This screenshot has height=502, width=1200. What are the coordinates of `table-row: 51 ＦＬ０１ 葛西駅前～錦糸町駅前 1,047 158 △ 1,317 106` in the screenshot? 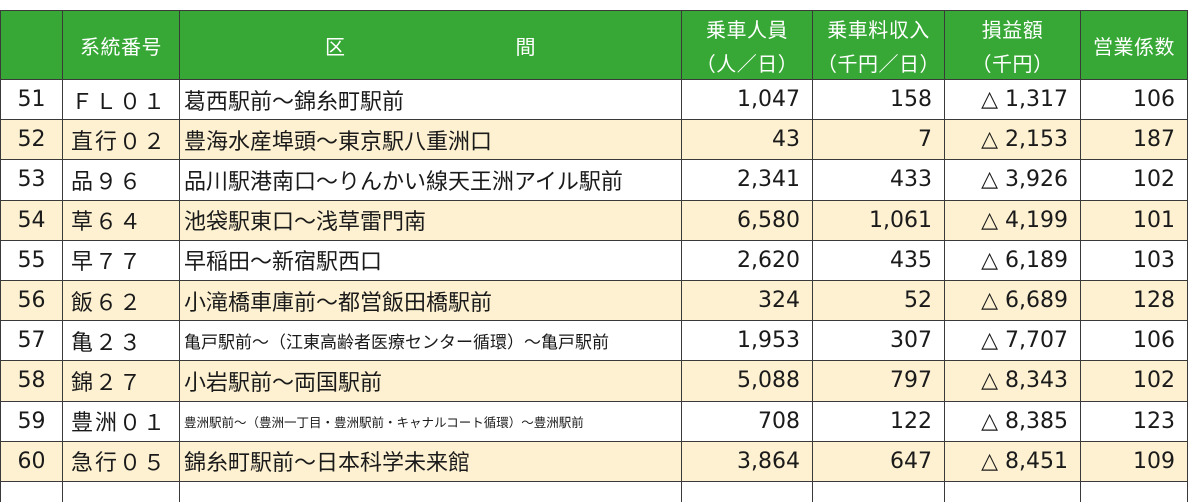 It's located at (594, 99).